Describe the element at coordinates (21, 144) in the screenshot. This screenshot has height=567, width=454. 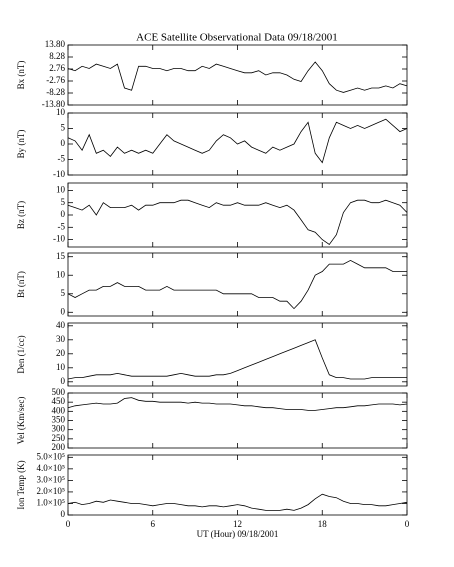
I see `y-axis-label: By (nT)` at that location.